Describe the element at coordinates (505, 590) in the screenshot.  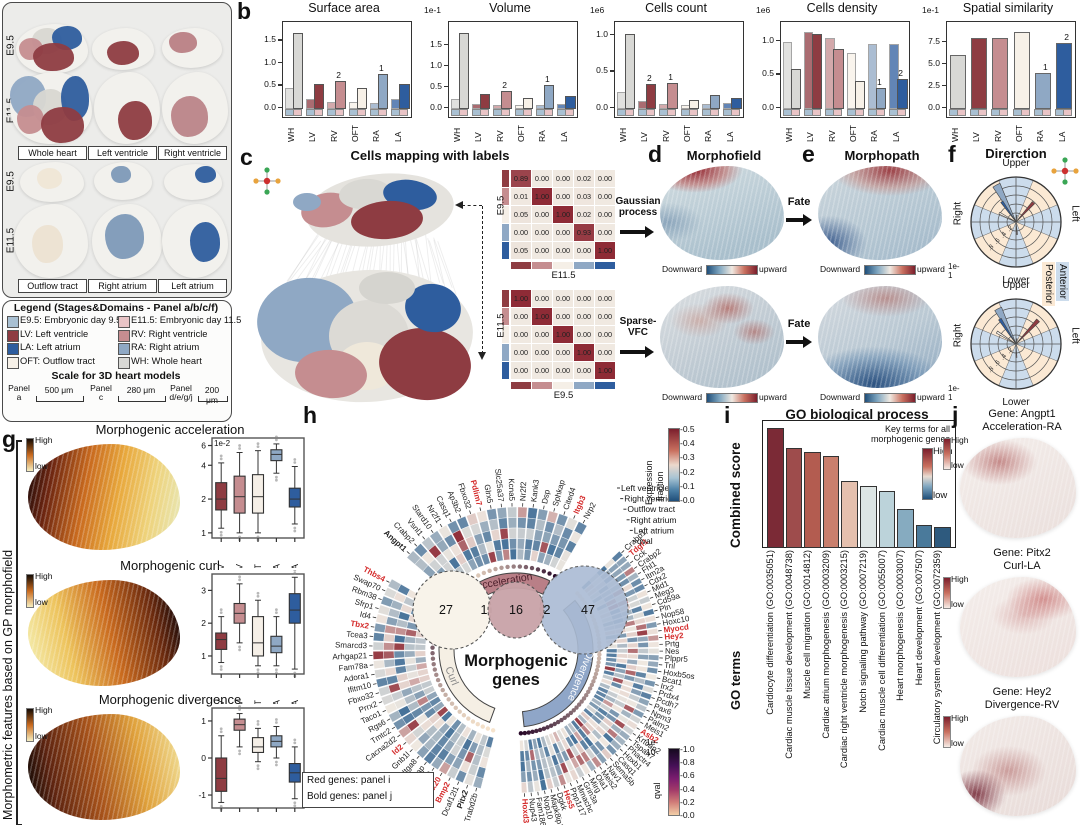
I see `group-band-acceleration` at that location.